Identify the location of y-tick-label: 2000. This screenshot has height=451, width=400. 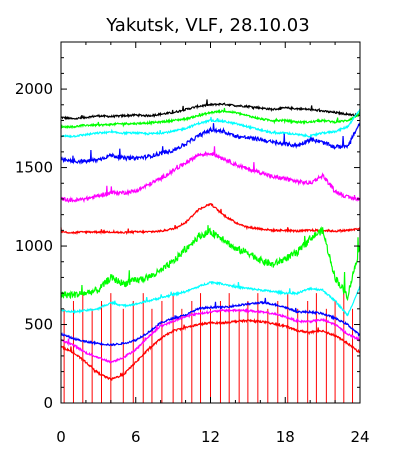
(34, 89).